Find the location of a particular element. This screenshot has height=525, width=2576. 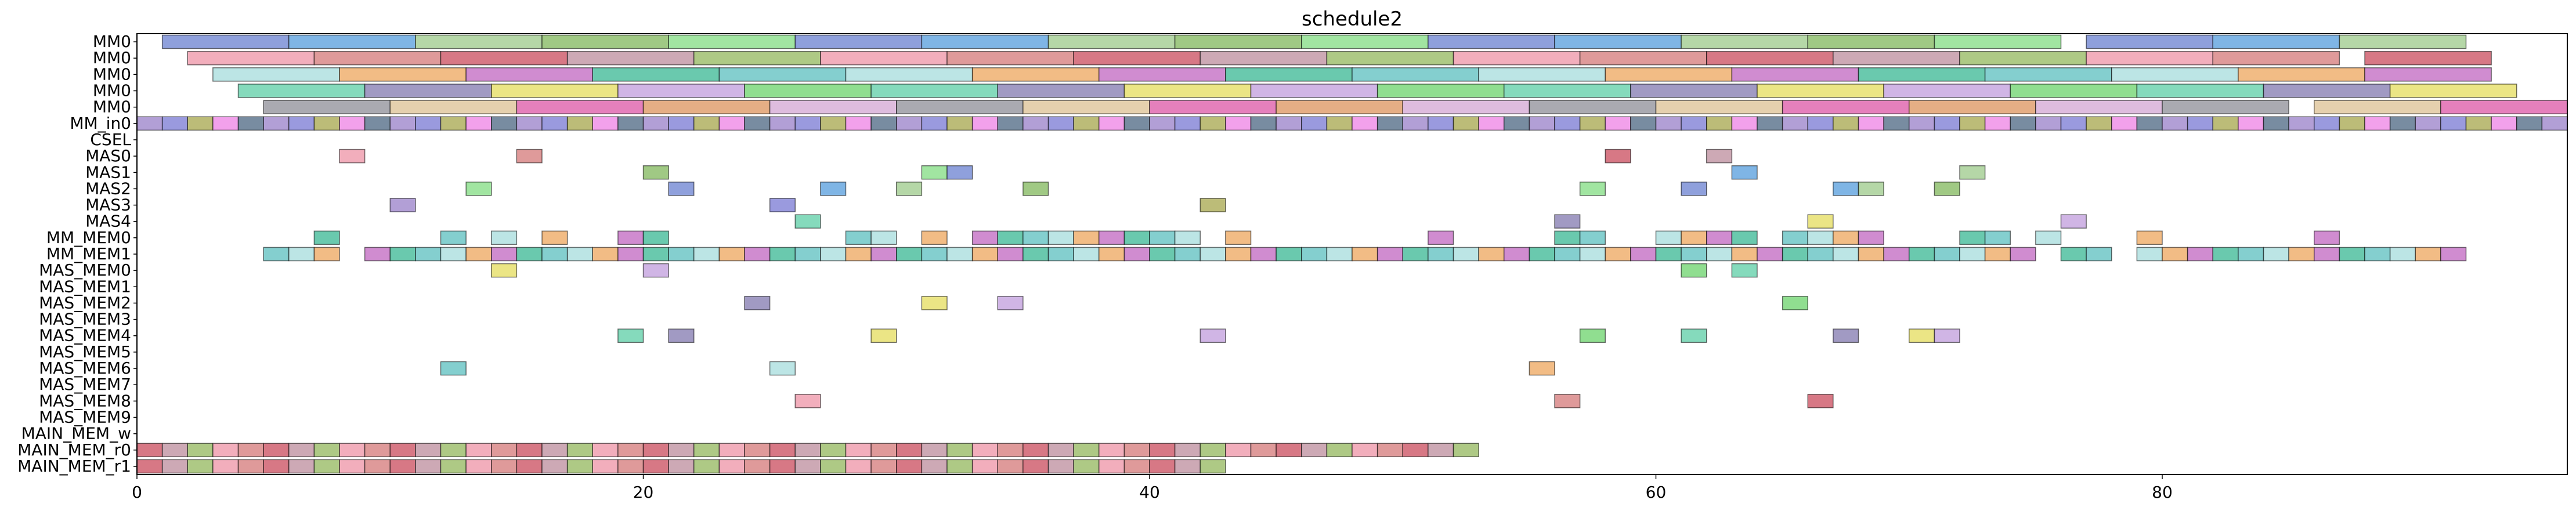

row-label: MAS_MEM5 is located at coordinates (85, 351).